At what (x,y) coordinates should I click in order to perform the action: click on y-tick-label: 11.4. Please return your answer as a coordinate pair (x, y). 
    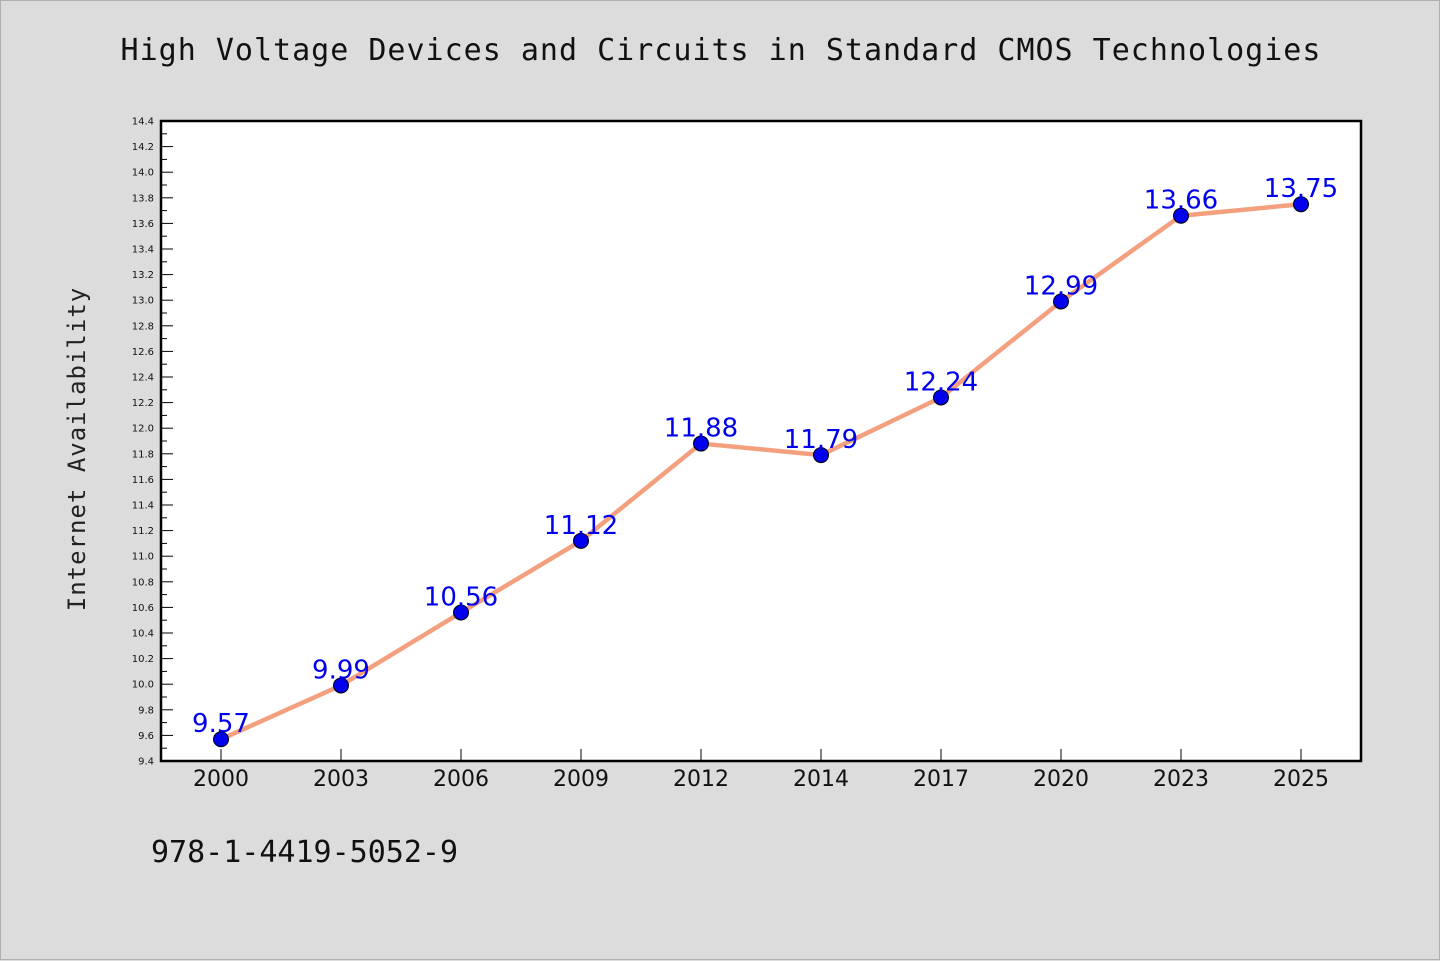
    Looking at the image, I should click on (143, 506).